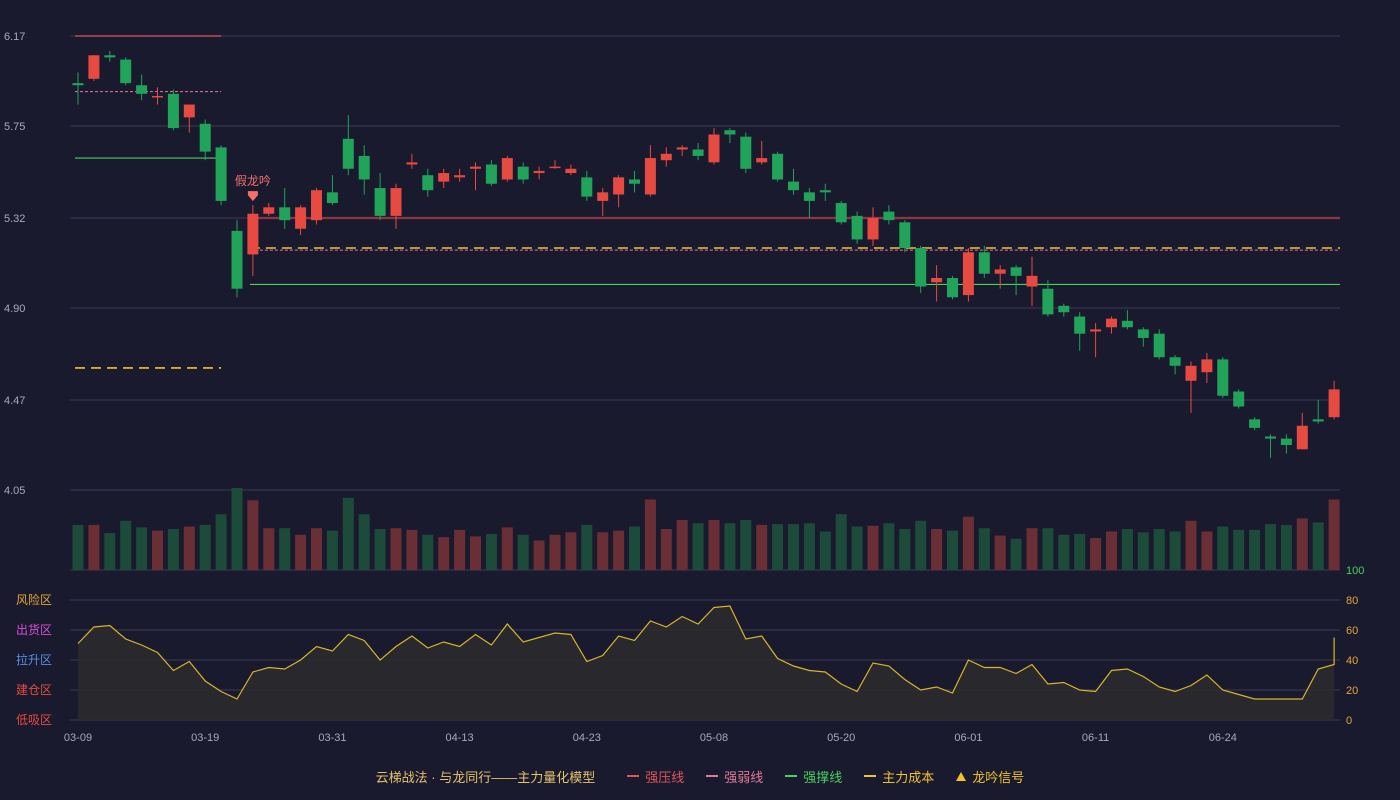 The width and height of the screenshot is (1400, 800). Describe the element at coordinates (744, 777) in the screenshot. I see `legend-label: 强弱线` at that location.